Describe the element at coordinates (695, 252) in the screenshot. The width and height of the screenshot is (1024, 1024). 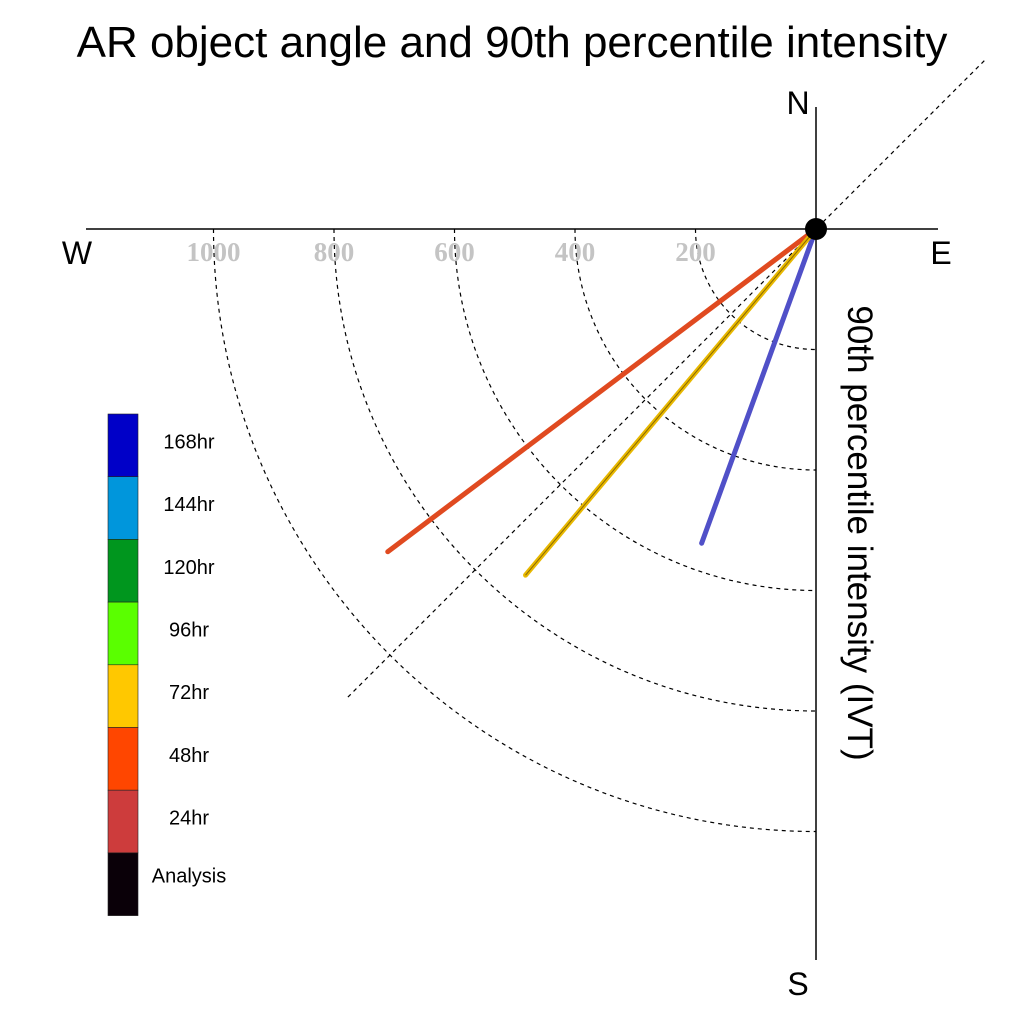
I see `tick-label-200: 200` at that location.